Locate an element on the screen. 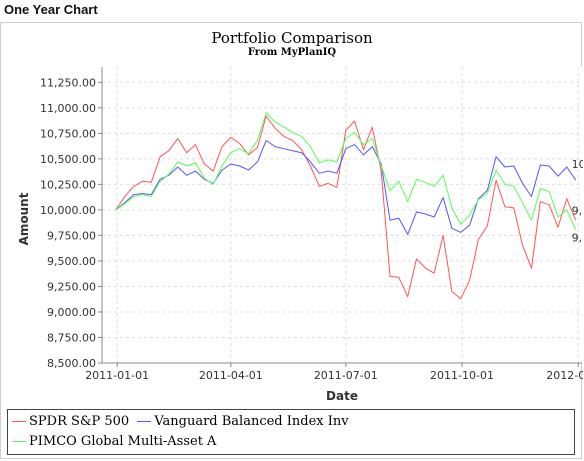 This screenshot has height=461, width=584. y-tick-label: 11,000.00 is located at coordinates (68, 108).